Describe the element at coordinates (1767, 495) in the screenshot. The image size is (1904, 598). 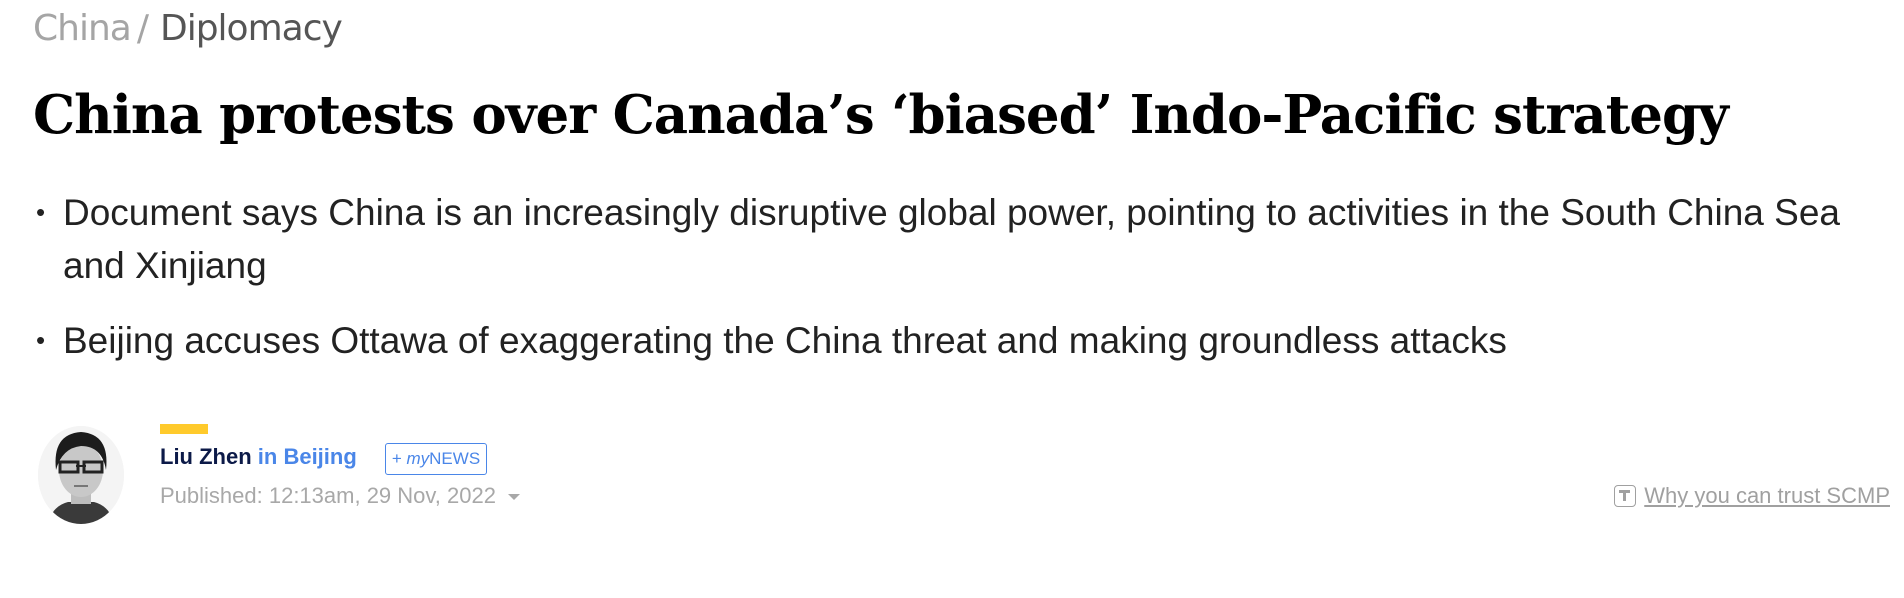
I see `trust-link-text: Why you can trust SCMP` at that location.